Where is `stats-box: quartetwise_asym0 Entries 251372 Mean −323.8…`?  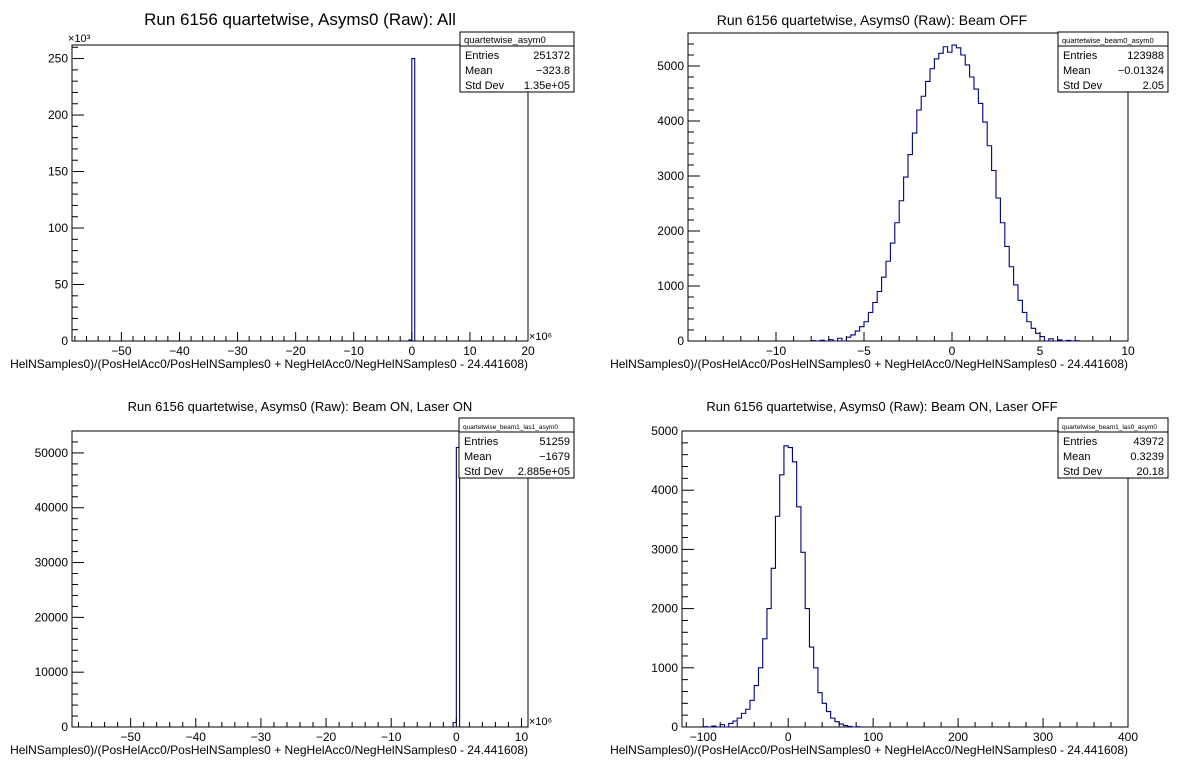
stats-box: quartetwise_asym0 Entries 251372 Mean −323.8… is located at coordinates (517, 62).